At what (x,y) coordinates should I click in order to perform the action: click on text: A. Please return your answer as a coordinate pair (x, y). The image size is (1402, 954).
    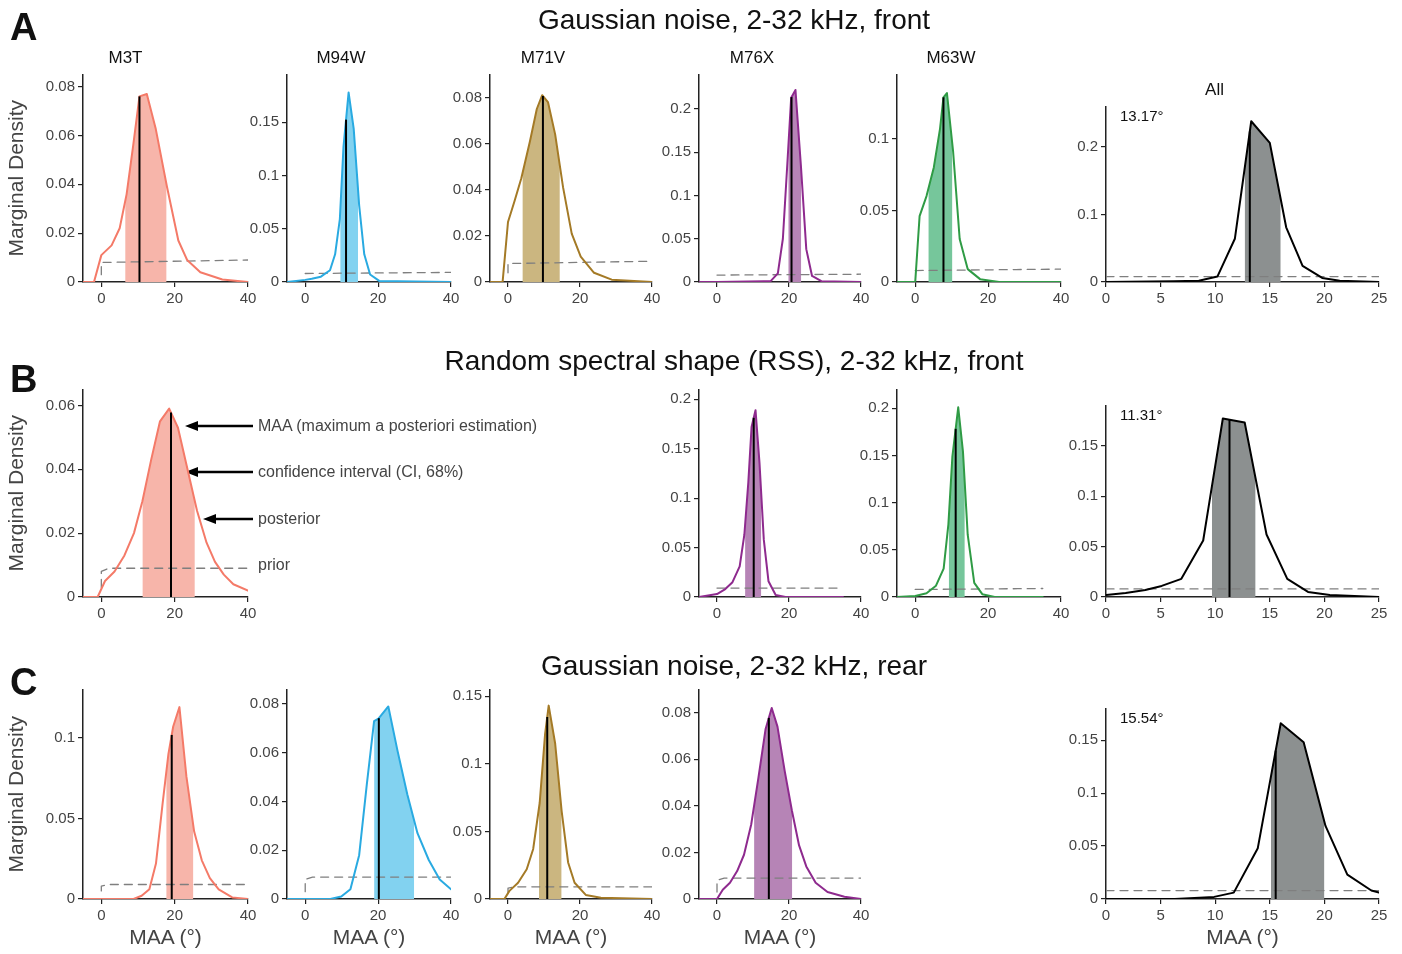
    Looking at the image, I should click on (24, 27).